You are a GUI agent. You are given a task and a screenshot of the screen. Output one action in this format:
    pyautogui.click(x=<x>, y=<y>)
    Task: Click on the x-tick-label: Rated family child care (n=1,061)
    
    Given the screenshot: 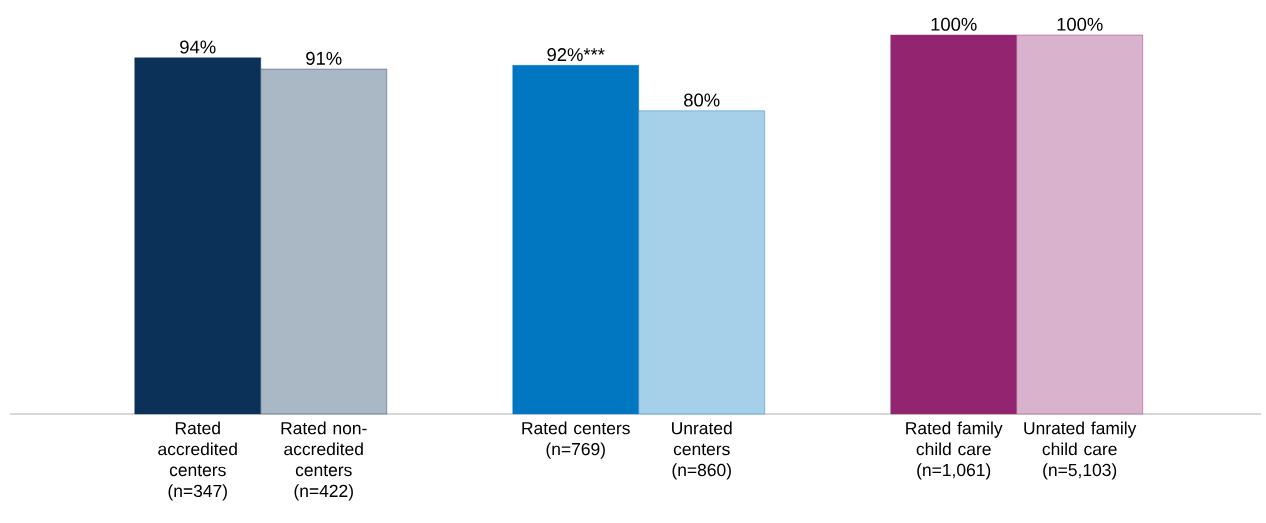 What is the action you would take?
    pyautogui.click(x=954, y=450)
    